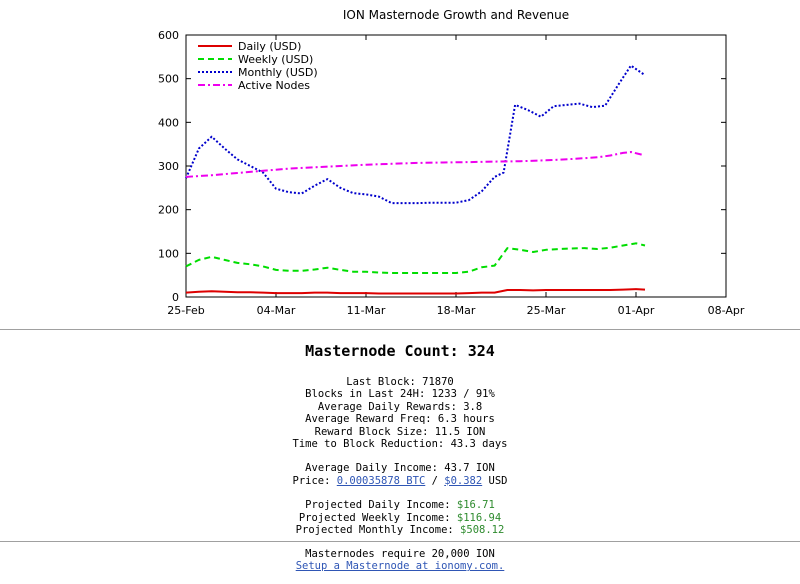 This screenshot has height=584, width=800. I want to click on blocks-24h: Blocks in Last 24H: 1233 / 91%, so click(400, 394).